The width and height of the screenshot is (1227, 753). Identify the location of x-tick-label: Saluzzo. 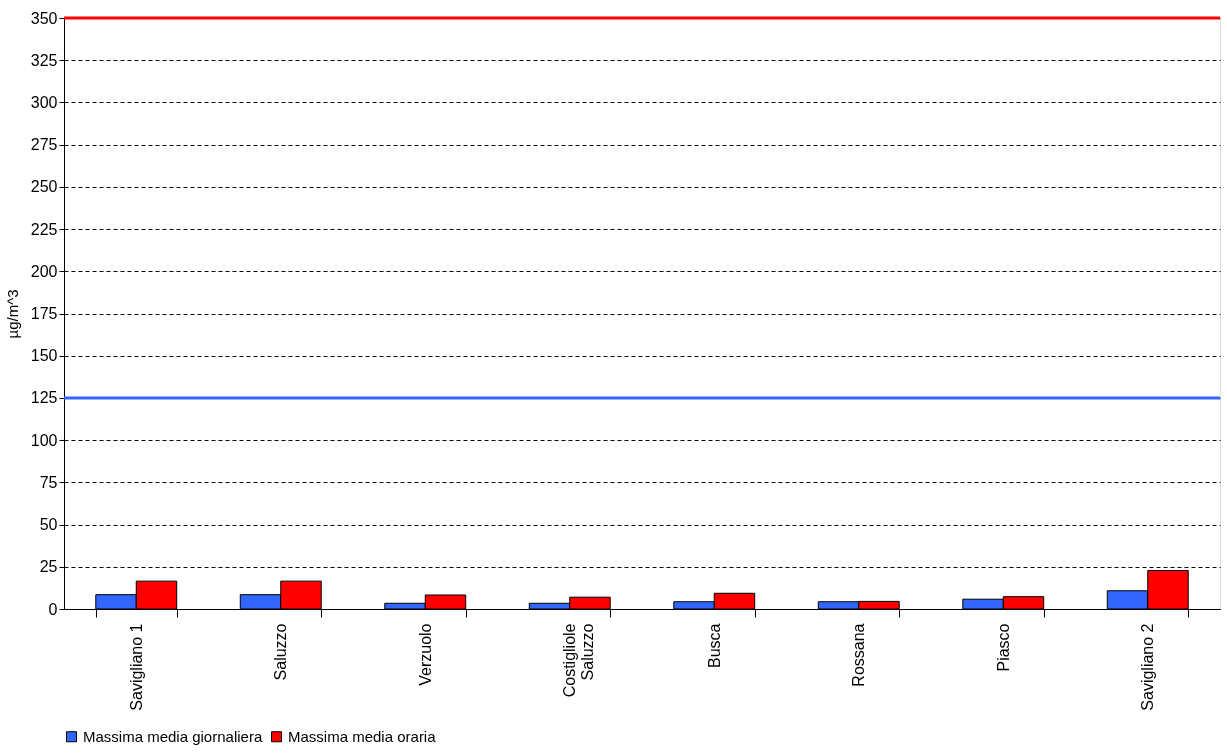
(281, 652).